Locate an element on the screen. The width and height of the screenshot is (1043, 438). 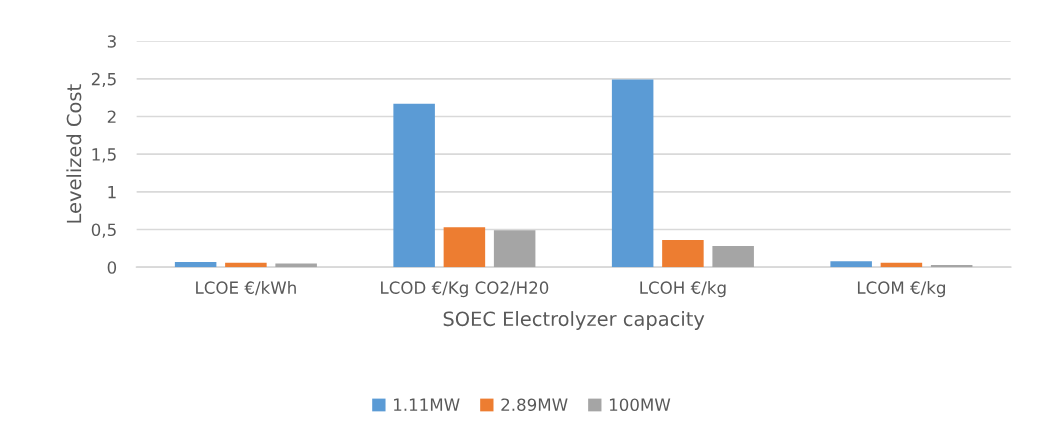
x-axis-title: SOEC Electrolyzer capacity is located at coordinates (574, 320).